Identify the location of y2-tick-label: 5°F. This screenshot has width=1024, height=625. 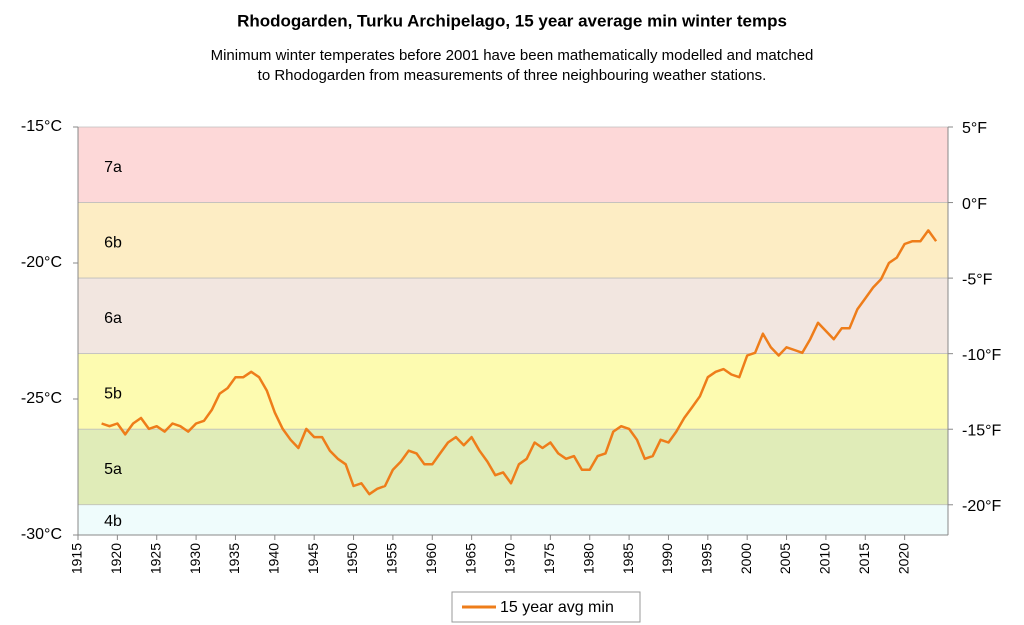
(974, 128).